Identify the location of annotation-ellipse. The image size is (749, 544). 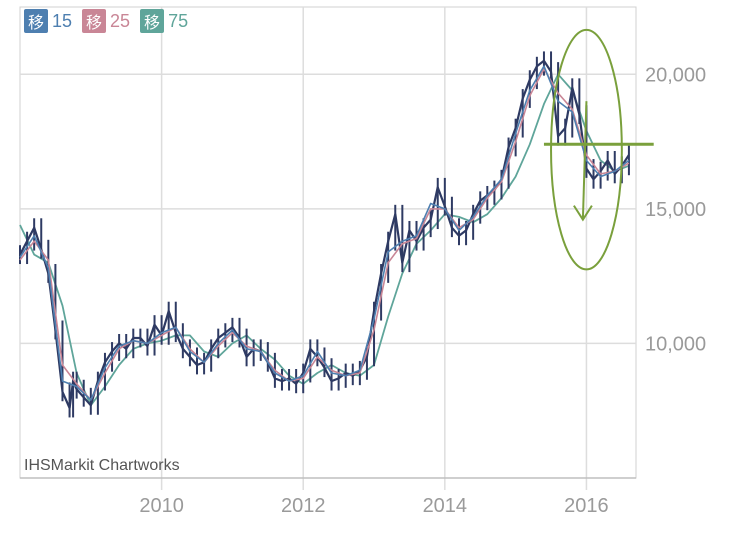
(586, 149).